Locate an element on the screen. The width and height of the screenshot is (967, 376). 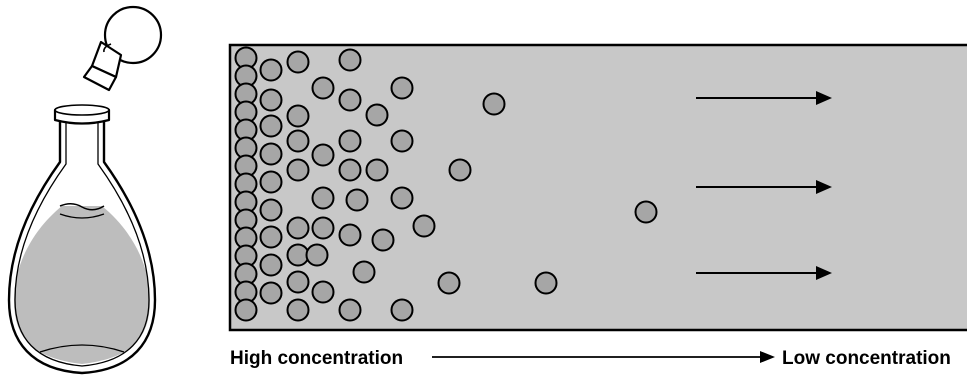
concentration-arrow is located at coordinates (603, 357).